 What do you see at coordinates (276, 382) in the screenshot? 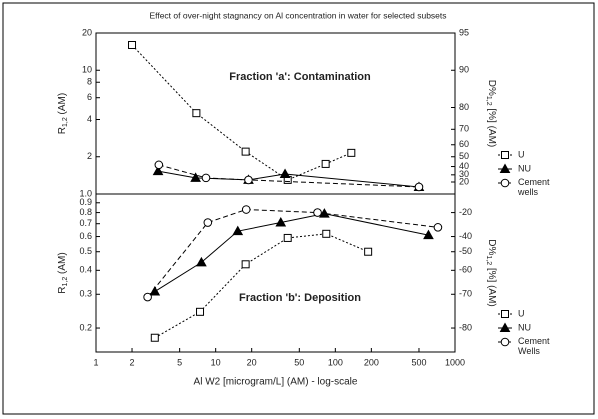
I see `x-axis-label: Al W2 [microgram/L] (AM) - log-scale` at bounding box center [276, 382].